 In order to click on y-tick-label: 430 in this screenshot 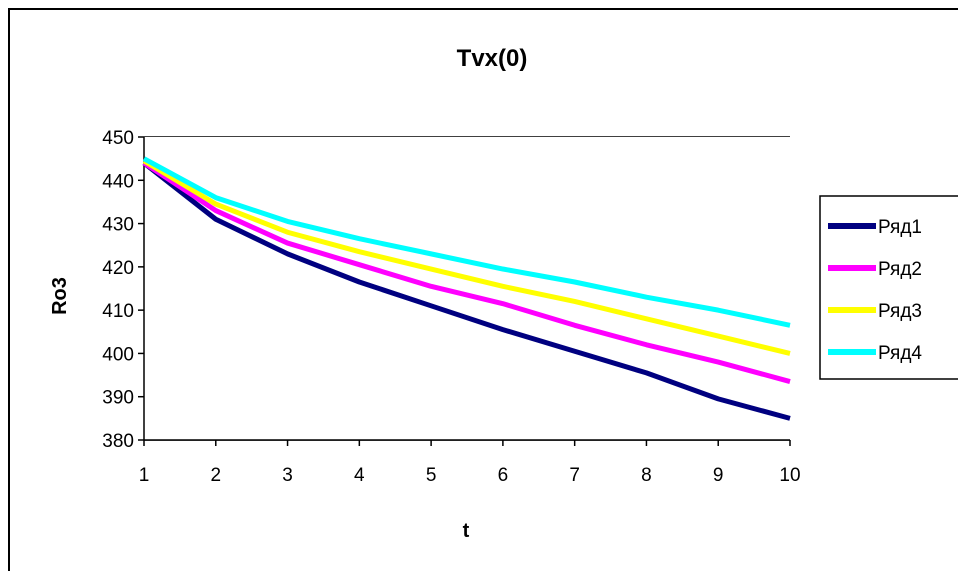, I will do `click(118, 225)`.